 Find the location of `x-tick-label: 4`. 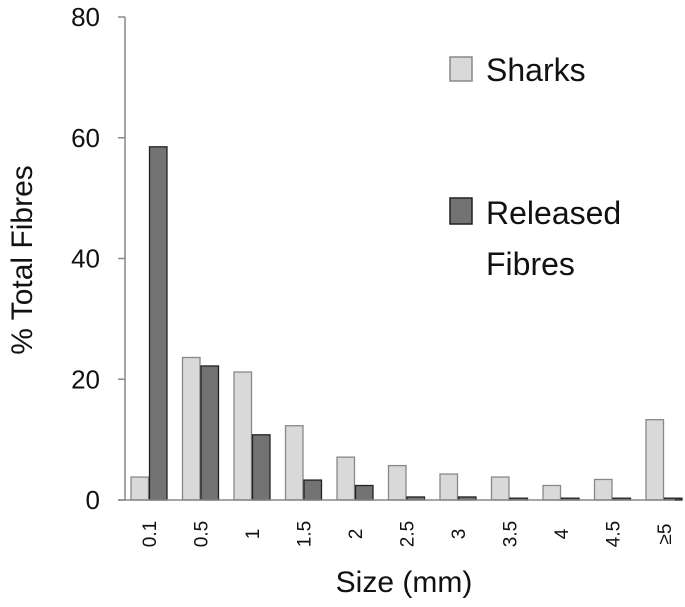

x-tick-label: 4 is located at coordinates (562, 533).